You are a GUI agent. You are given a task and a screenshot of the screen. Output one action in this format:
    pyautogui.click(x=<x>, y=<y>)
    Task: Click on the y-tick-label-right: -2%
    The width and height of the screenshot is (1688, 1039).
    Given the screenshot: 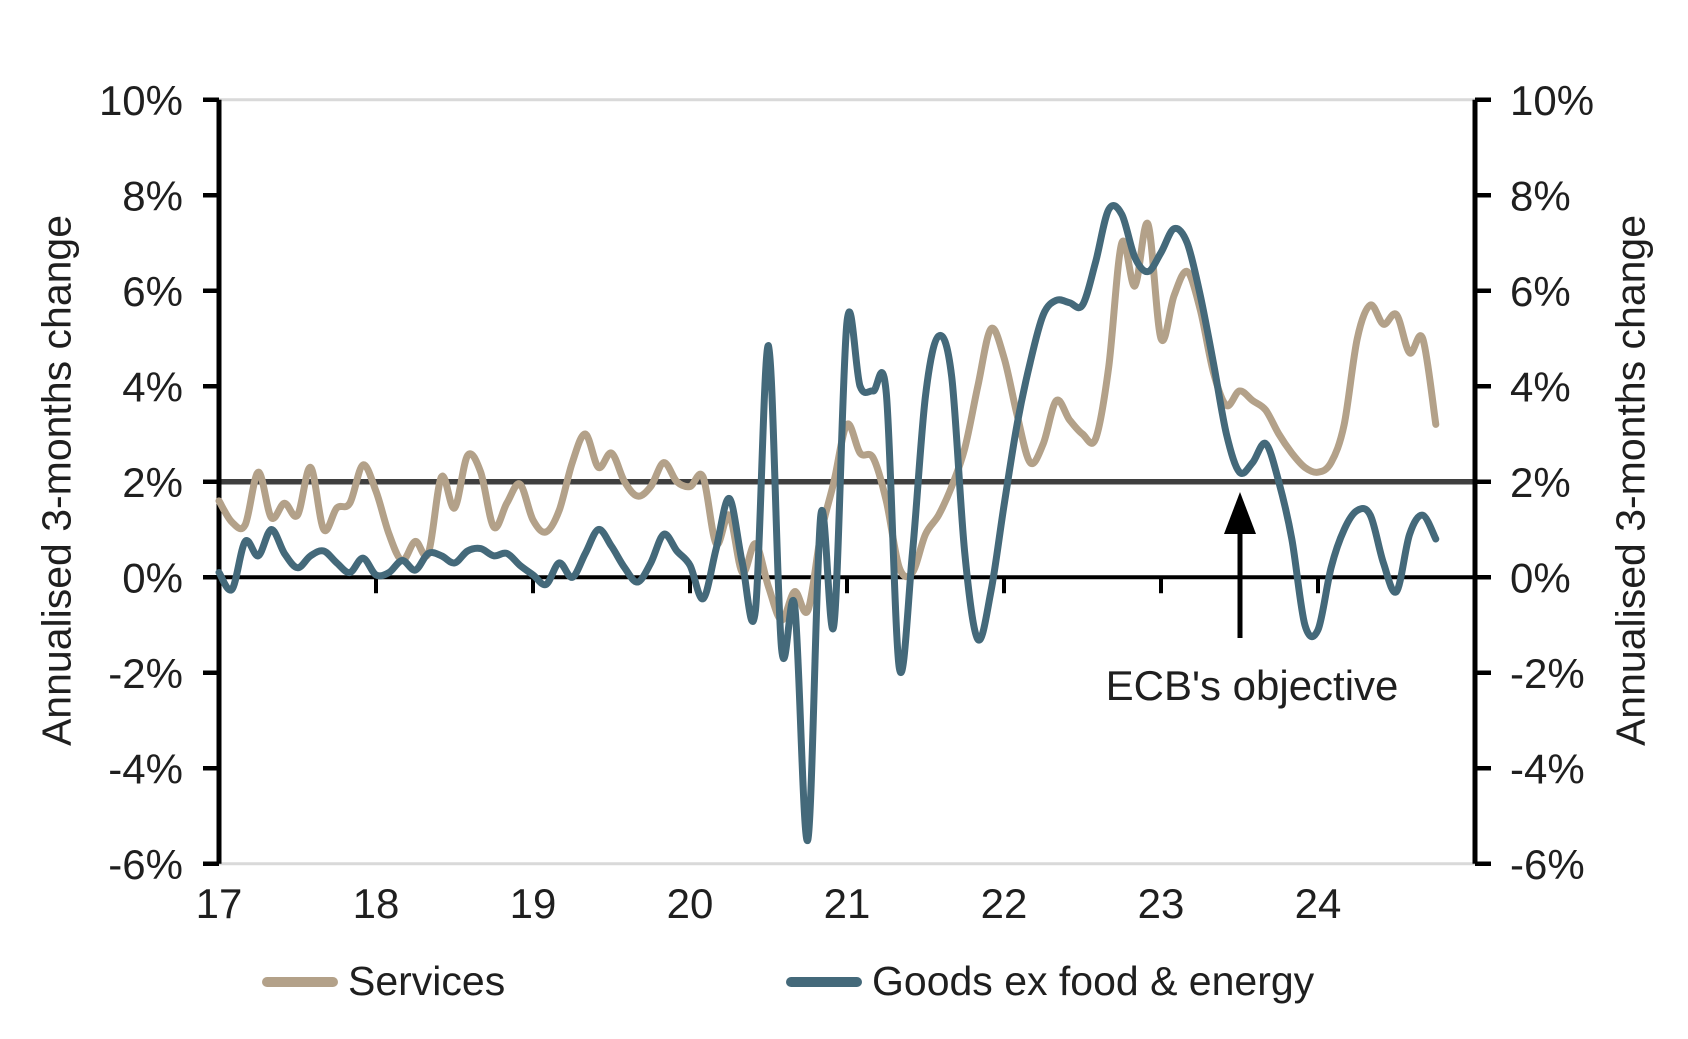 What is the action you would take?
    pyautogui.click(x=1547, y=673)
    